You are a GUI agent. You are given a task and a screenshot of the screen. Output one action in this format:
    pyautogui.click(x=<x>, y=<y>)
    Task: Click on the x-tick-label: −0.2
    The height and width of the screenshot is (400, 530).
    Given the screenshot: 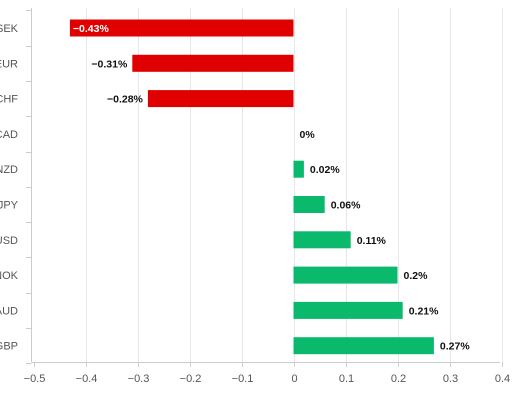 What is the action you would take?
    pyautogui.click(x=191, y=379)
    